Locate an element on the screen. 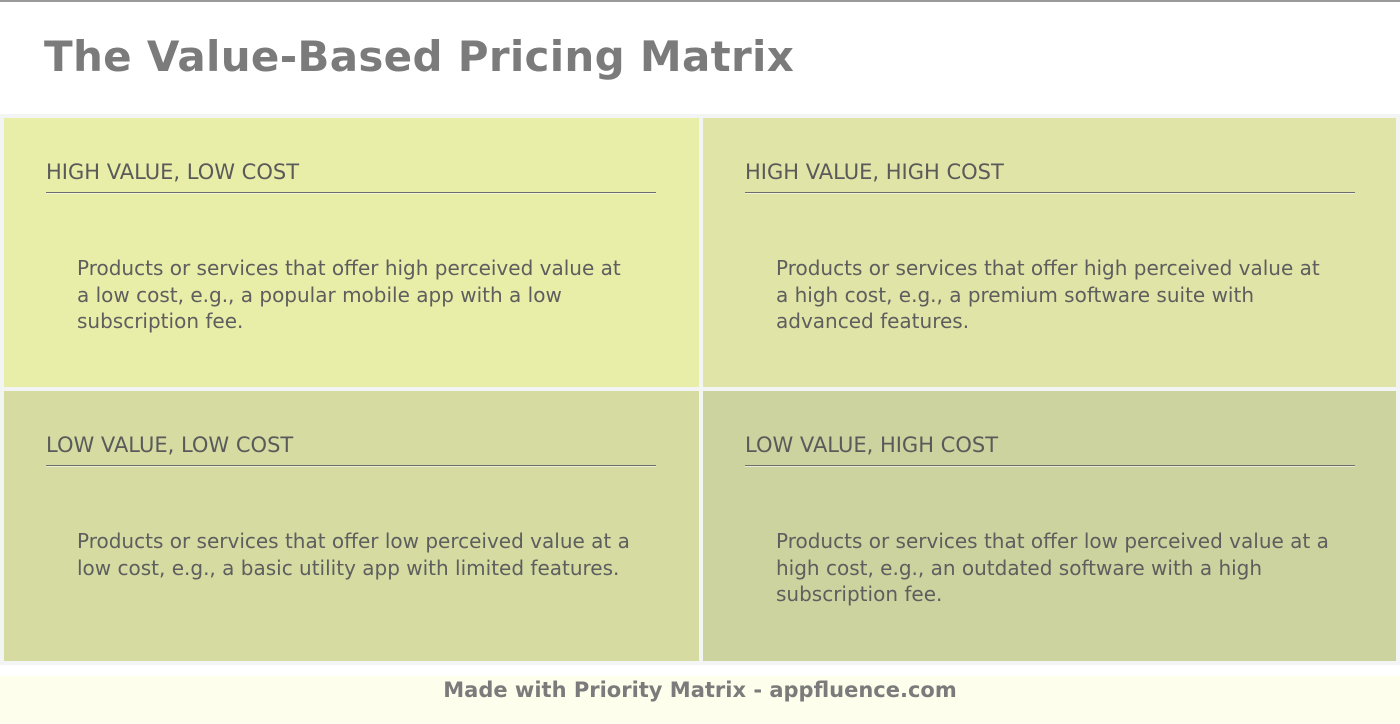  quadrant-heading: HIGH VALUE, LOW COST is located at coordinates (351, 176).